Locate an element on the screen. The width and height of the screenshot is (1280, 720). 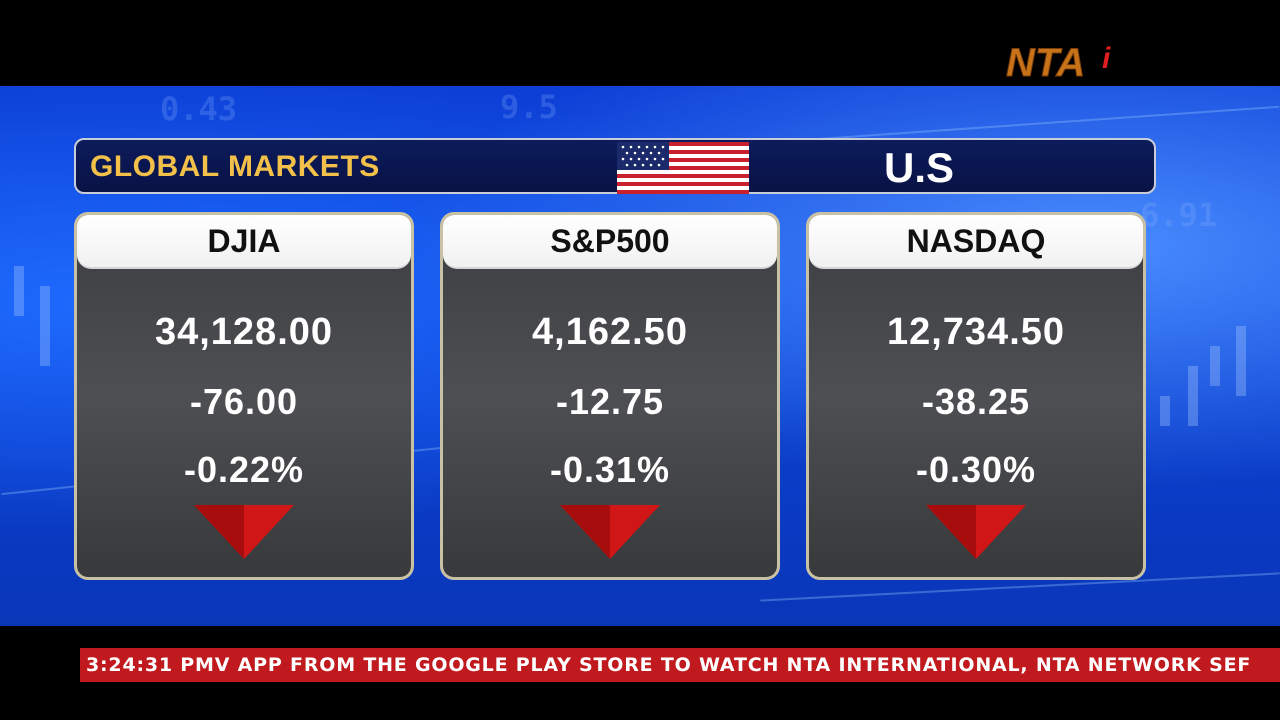
market-price: 4,162.50 is located at coordinates (610, 332).